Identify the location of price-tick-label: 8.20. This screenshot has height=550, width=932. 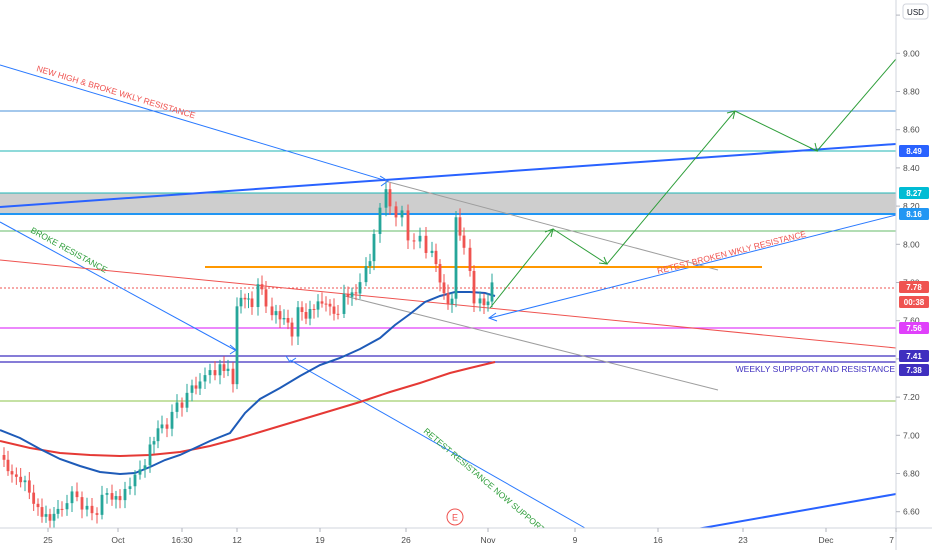
(911, 206).